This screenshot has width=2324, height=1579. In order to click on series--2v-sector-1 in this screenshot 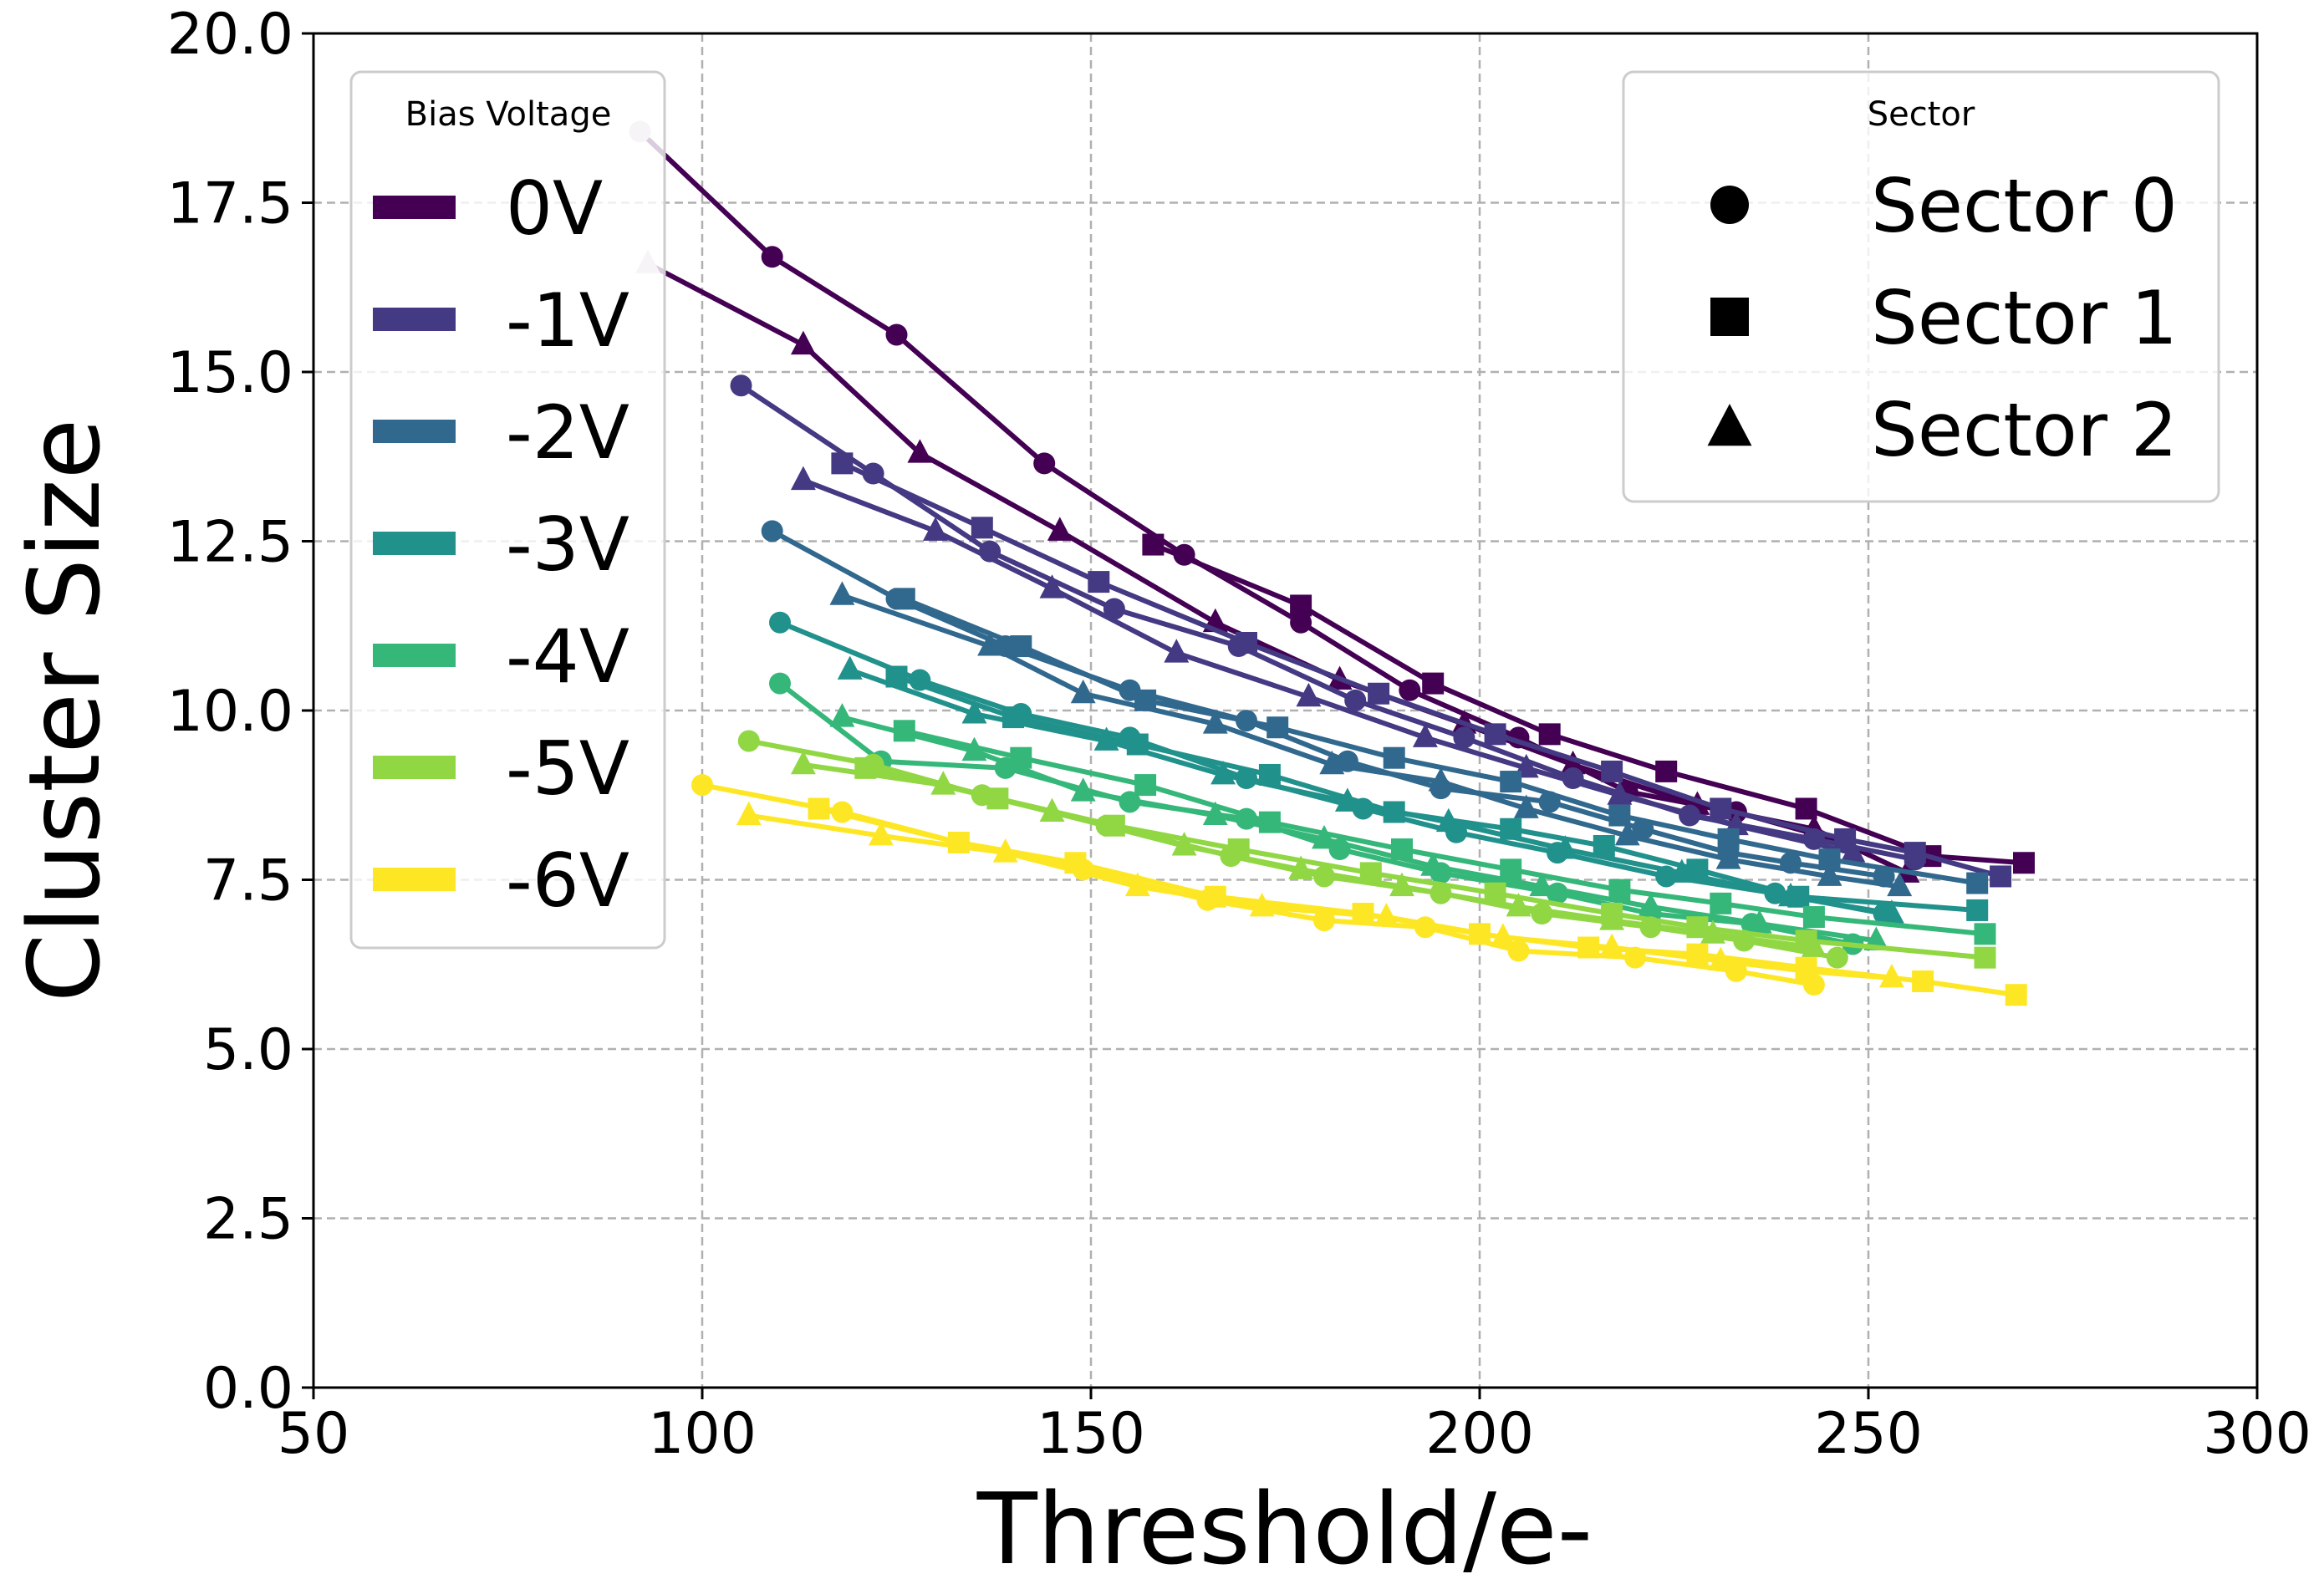, I will do `click(1441, 741)`.